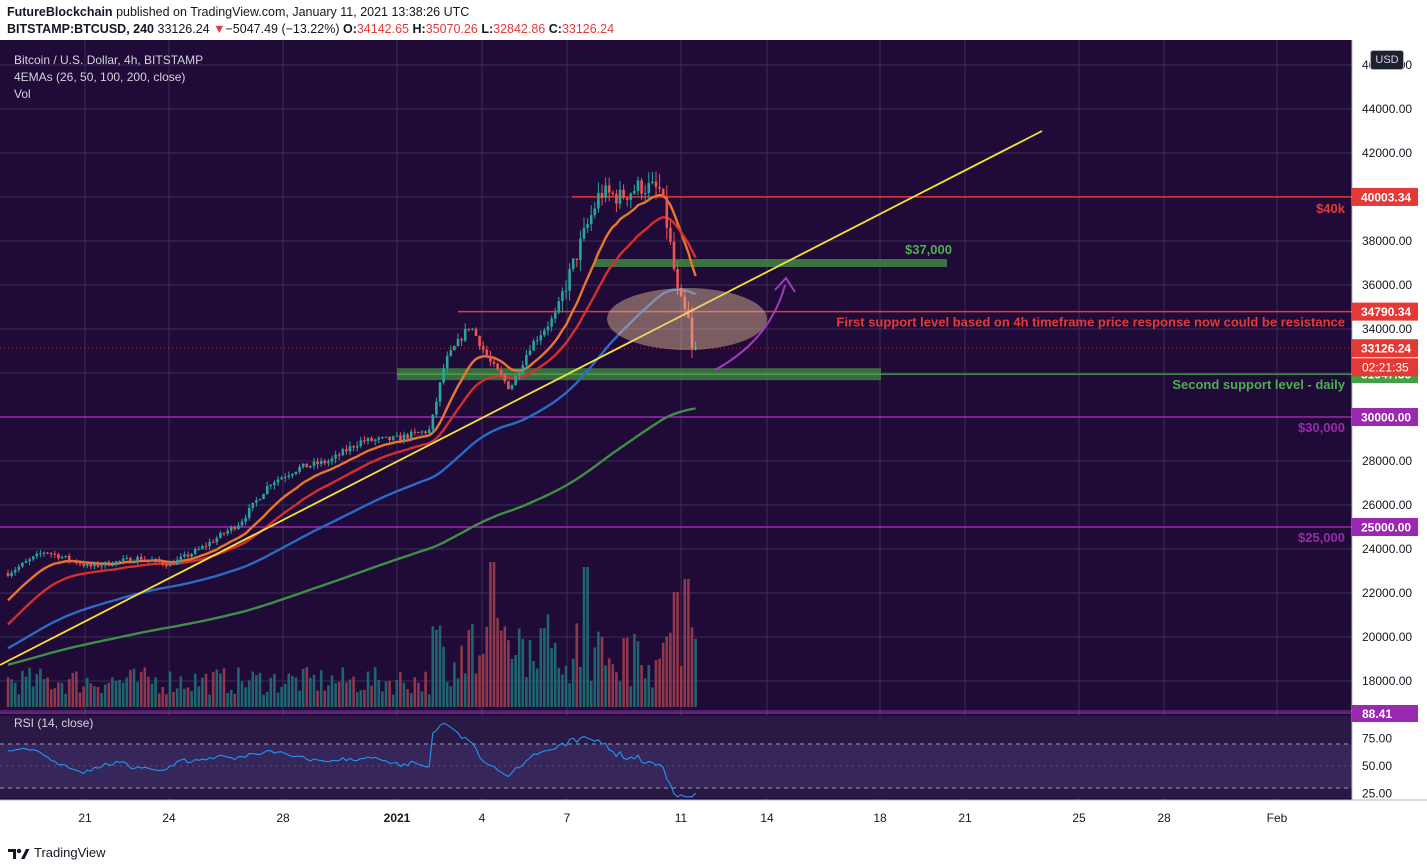 This screenshot has height=868, width=1427. I want to click on footer: TradingView, so click(713, 853).